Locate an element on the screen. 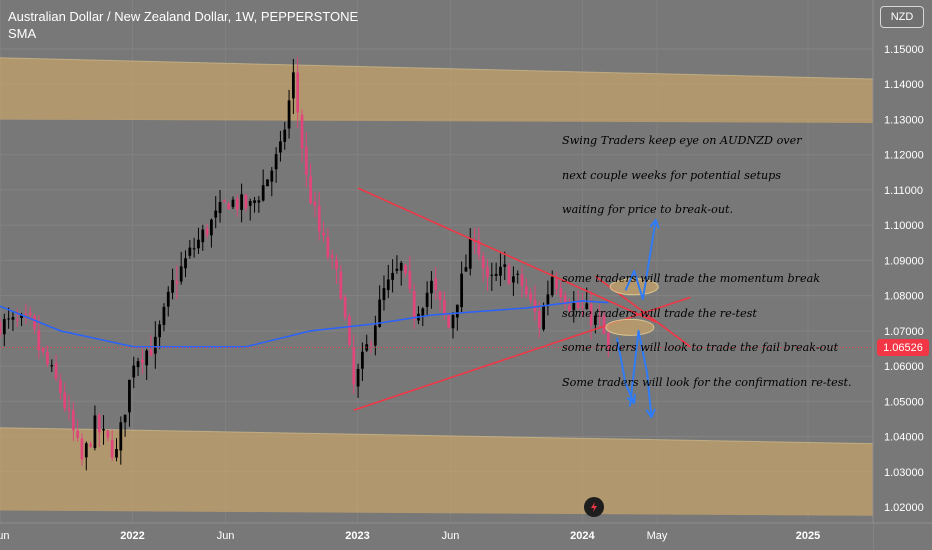 This screenshot has width=932, height=550. currency-badge: NZD is located at coordinates (902, 17).